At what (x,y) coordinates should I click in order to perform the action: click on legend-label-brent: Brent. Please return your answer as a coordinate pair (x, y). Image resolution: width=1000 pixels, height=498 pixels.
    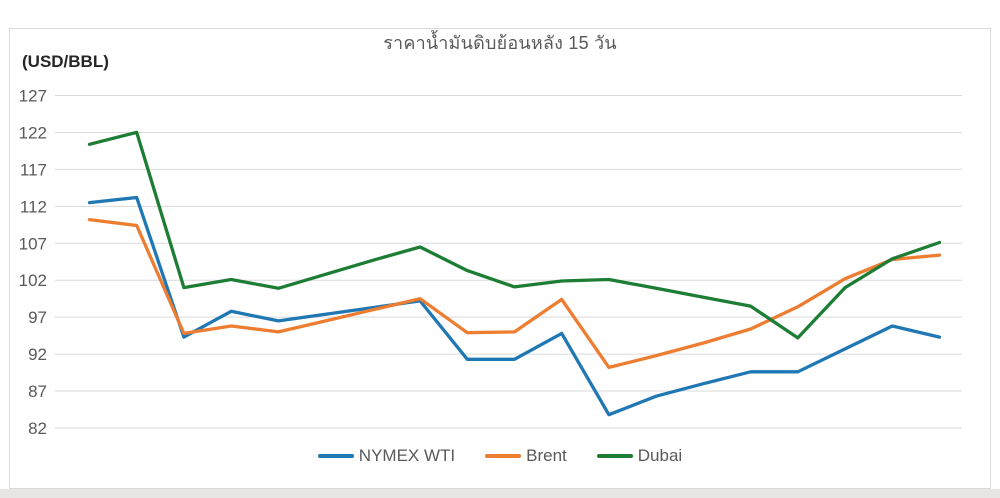
    Looking at the image, I should click on (546, 455).